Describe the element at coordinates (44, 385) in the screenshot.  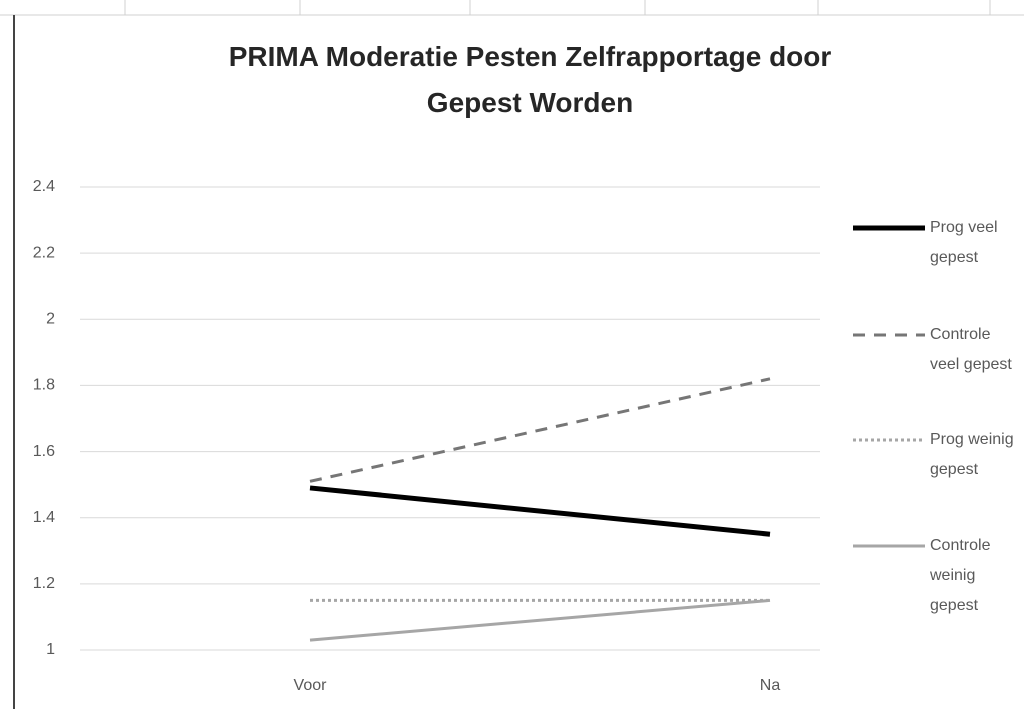
I see `y-tick-label: 1.8` at that location.